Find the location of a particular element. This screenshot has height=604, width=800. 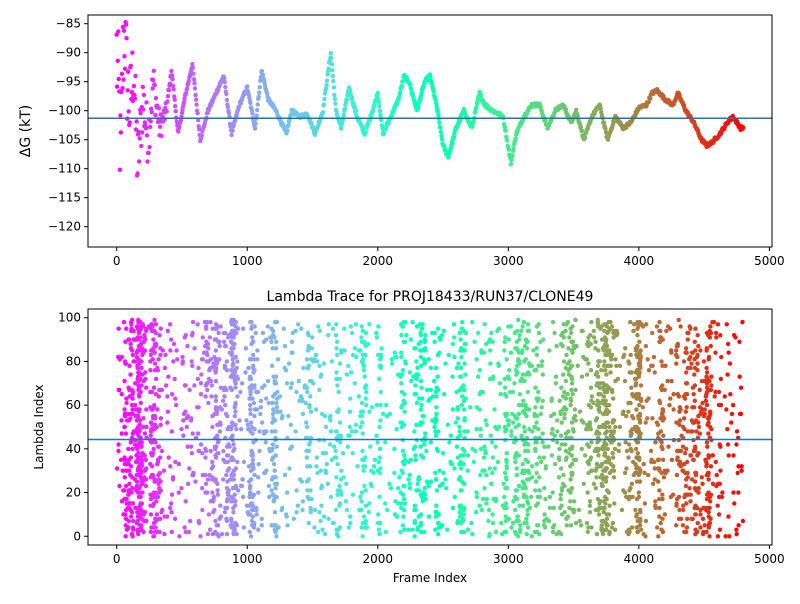

lambda-x-axis: 0 1000 2000 3000 4000 5000 is located at coordinates (449, 555).